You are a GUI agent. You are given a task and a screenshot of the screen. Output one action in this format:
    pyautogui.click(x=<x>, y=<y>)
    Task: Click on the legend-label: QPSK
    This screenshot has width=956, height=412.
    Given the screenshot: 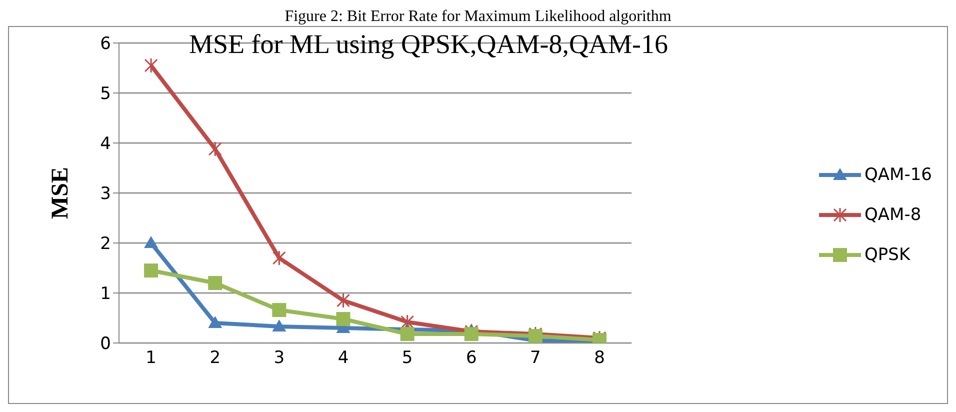 What is the action you would take?
    pyautogui.click(x=887, y=255)
    